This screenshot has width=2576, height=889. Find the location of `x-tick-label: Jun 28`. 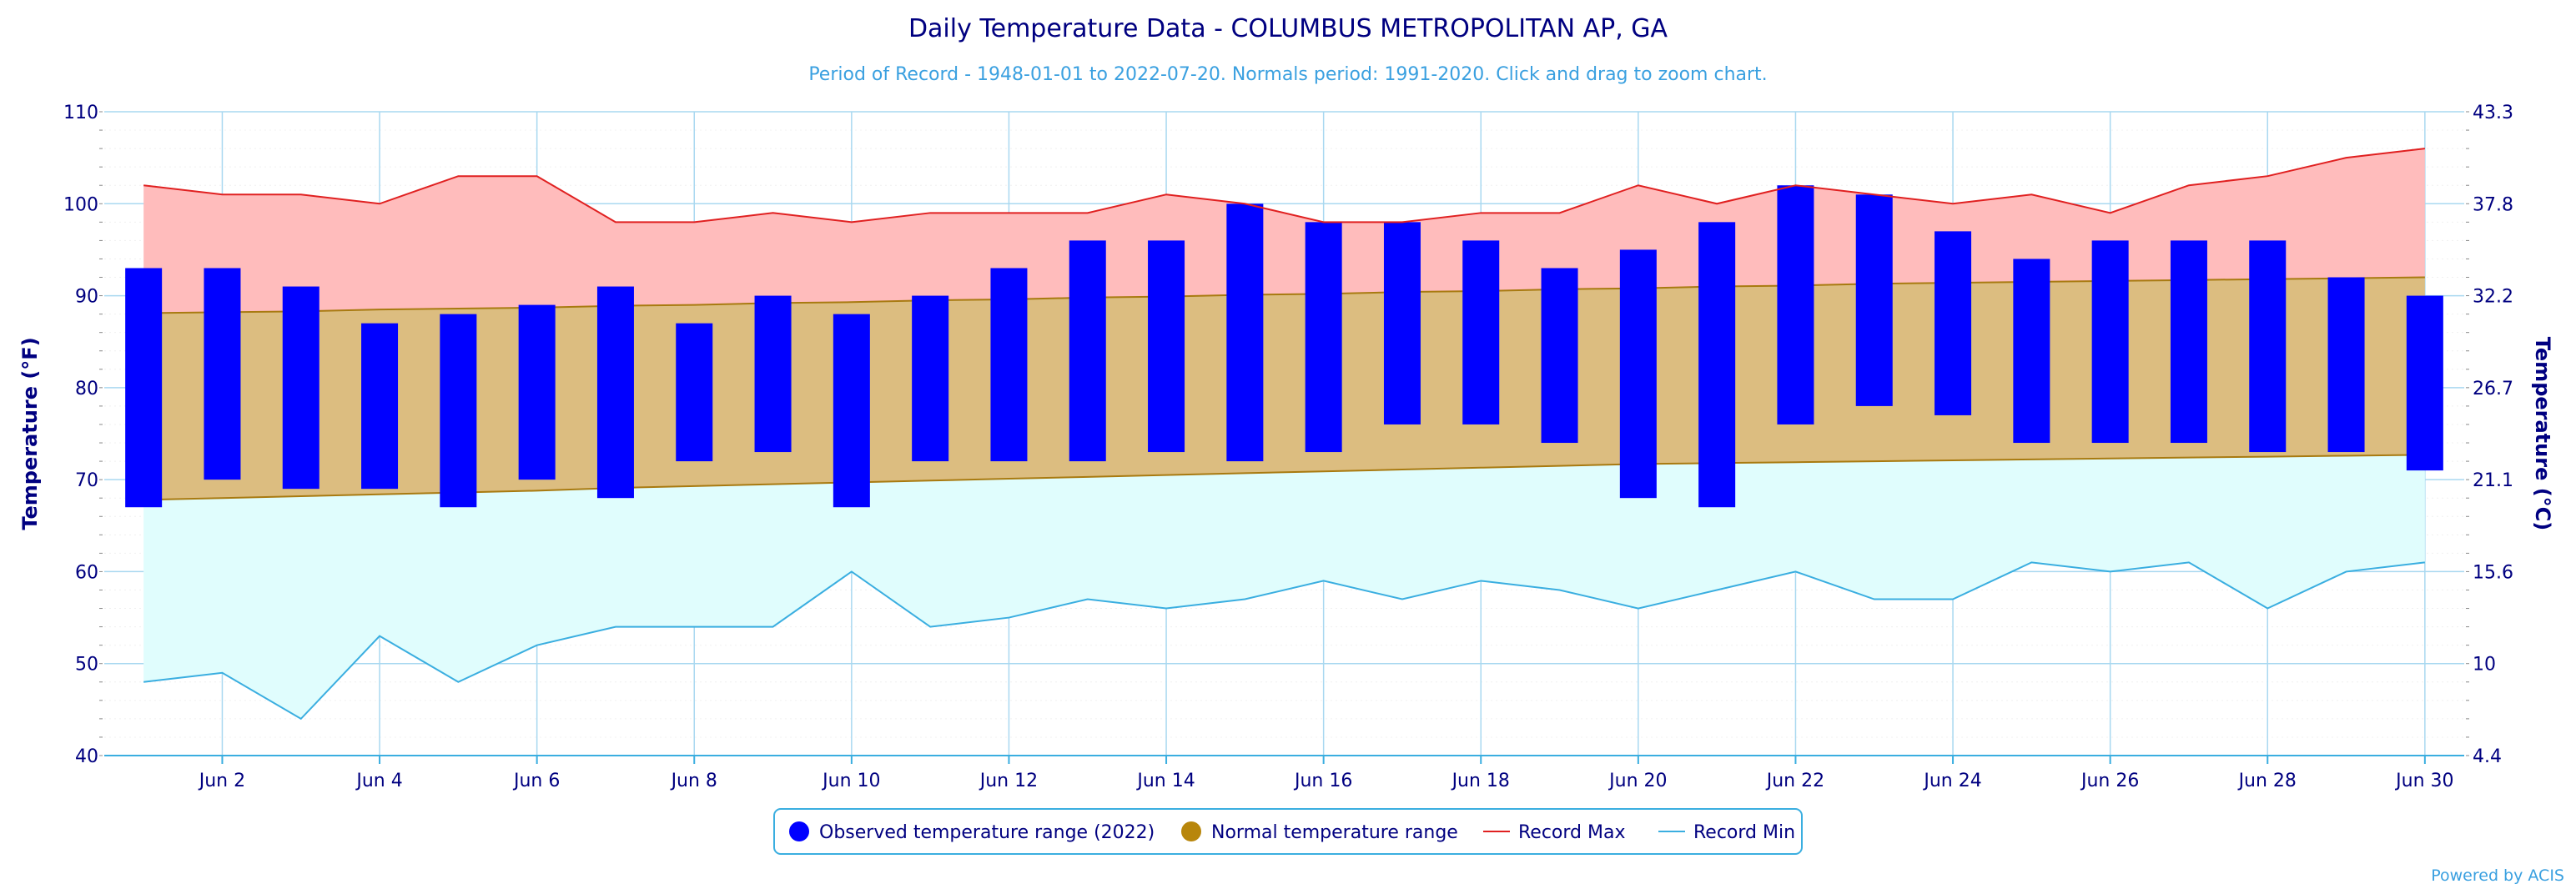

x-tick-label: Jun 28 is located at coordinates (2267, 781).